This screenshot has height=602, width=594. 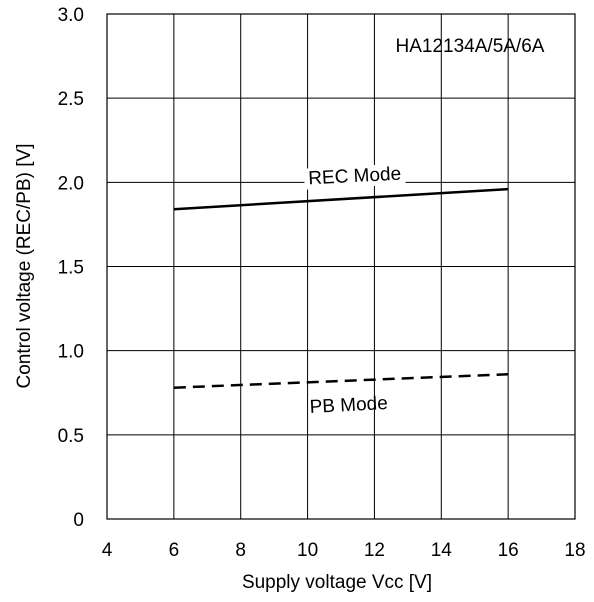 What do you see at coordinates (307, 550) in the screenshot?
I see `x-tick-label: 10` at bounding box center [307, 550].